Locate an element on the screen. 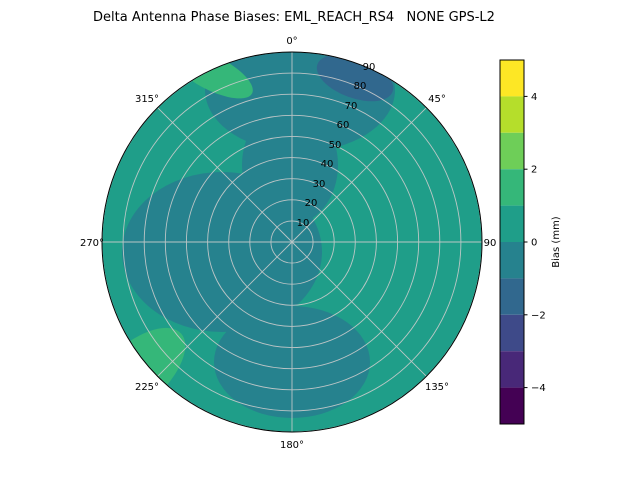 The height and width of the screenshot is (480, 640). radial-label-30: 30 is located at coordinates (319, 184).